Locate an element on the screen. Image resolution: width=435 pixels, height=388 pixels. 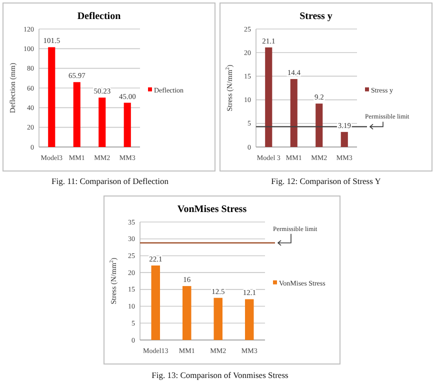
caption: Fig. 12: Comparison of Stress Y is located at coordinates (326, 181).